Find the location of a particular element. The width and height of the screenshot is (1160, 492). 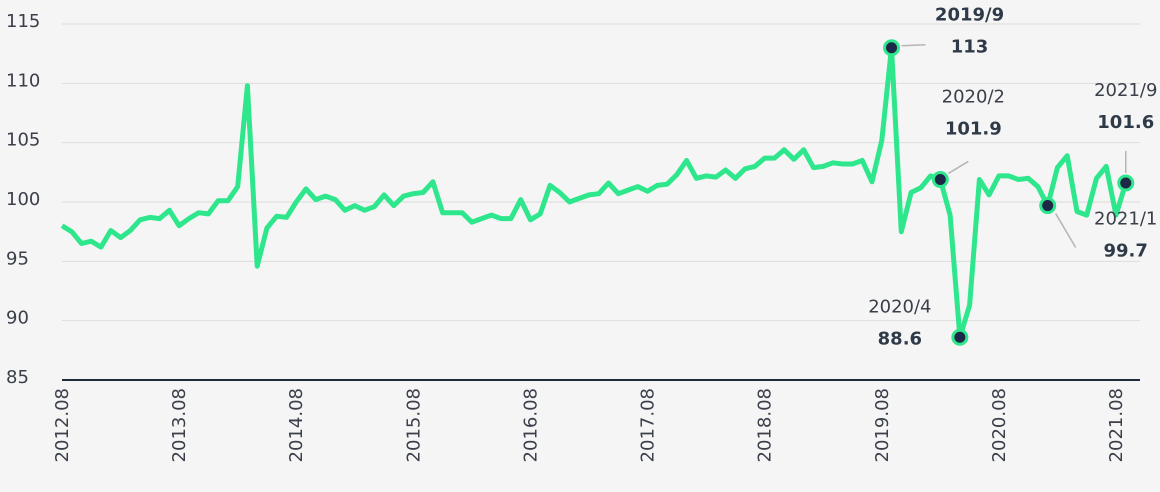

y-tick-label: 90 is located at coordinates (17, 318).